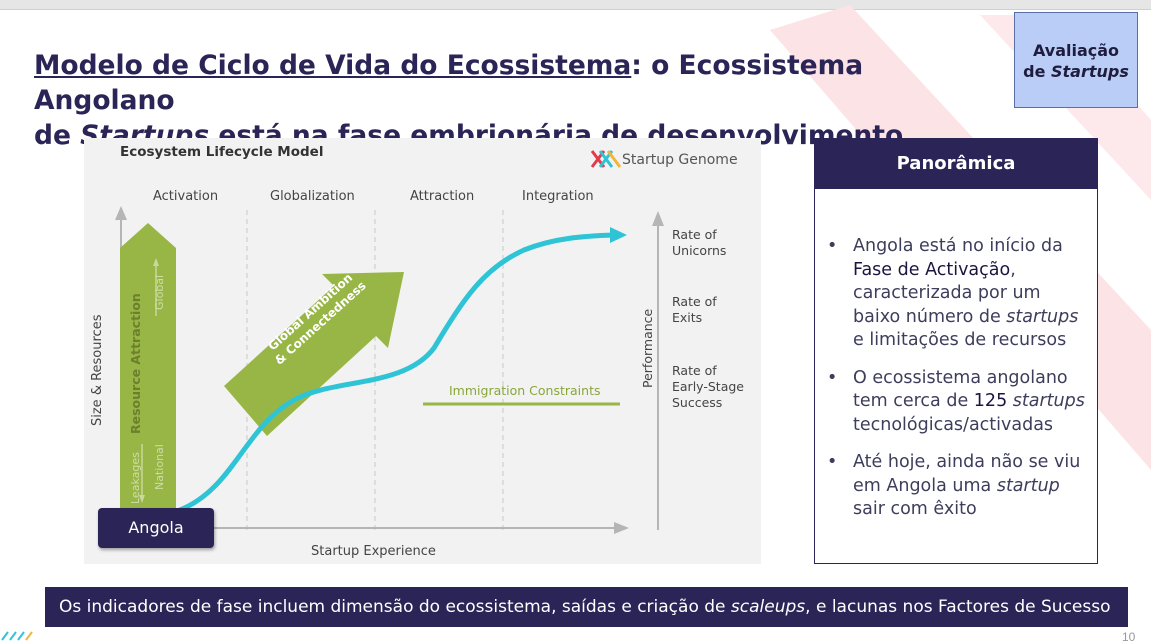 Image resolution: width=1151 pixels, height=644 pixels. Describe the element at coordinates (621, 528) in the screenshot. I see `x-axis-arrow-icon` at that location.